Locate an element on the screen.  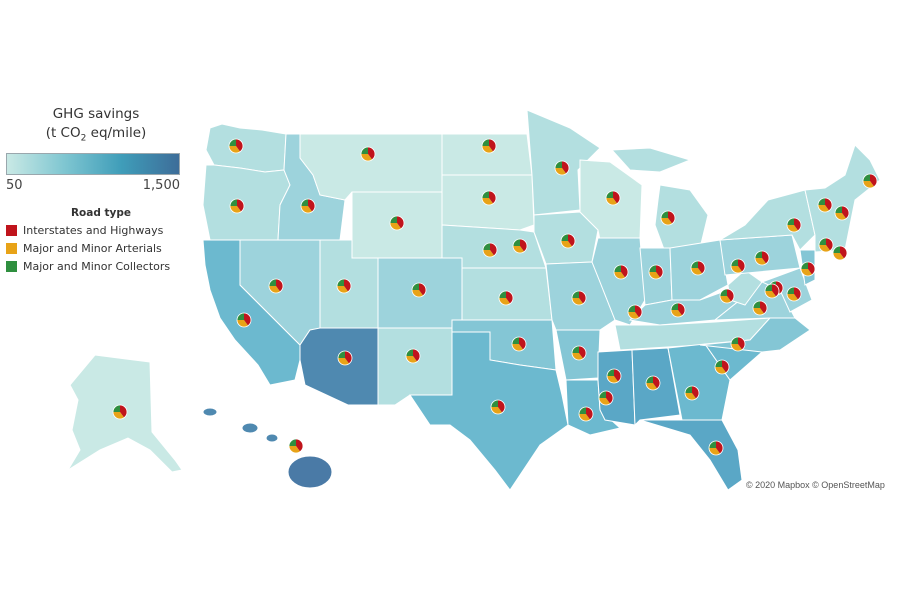
state-north-carolina is located at coordinates (755, 335).